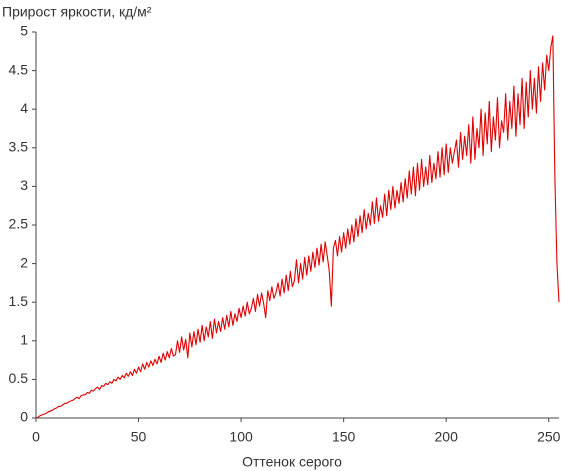 This screenshot has width=562, height=471. I want to click on y-tick-label: 4.5, so click(19, 69).